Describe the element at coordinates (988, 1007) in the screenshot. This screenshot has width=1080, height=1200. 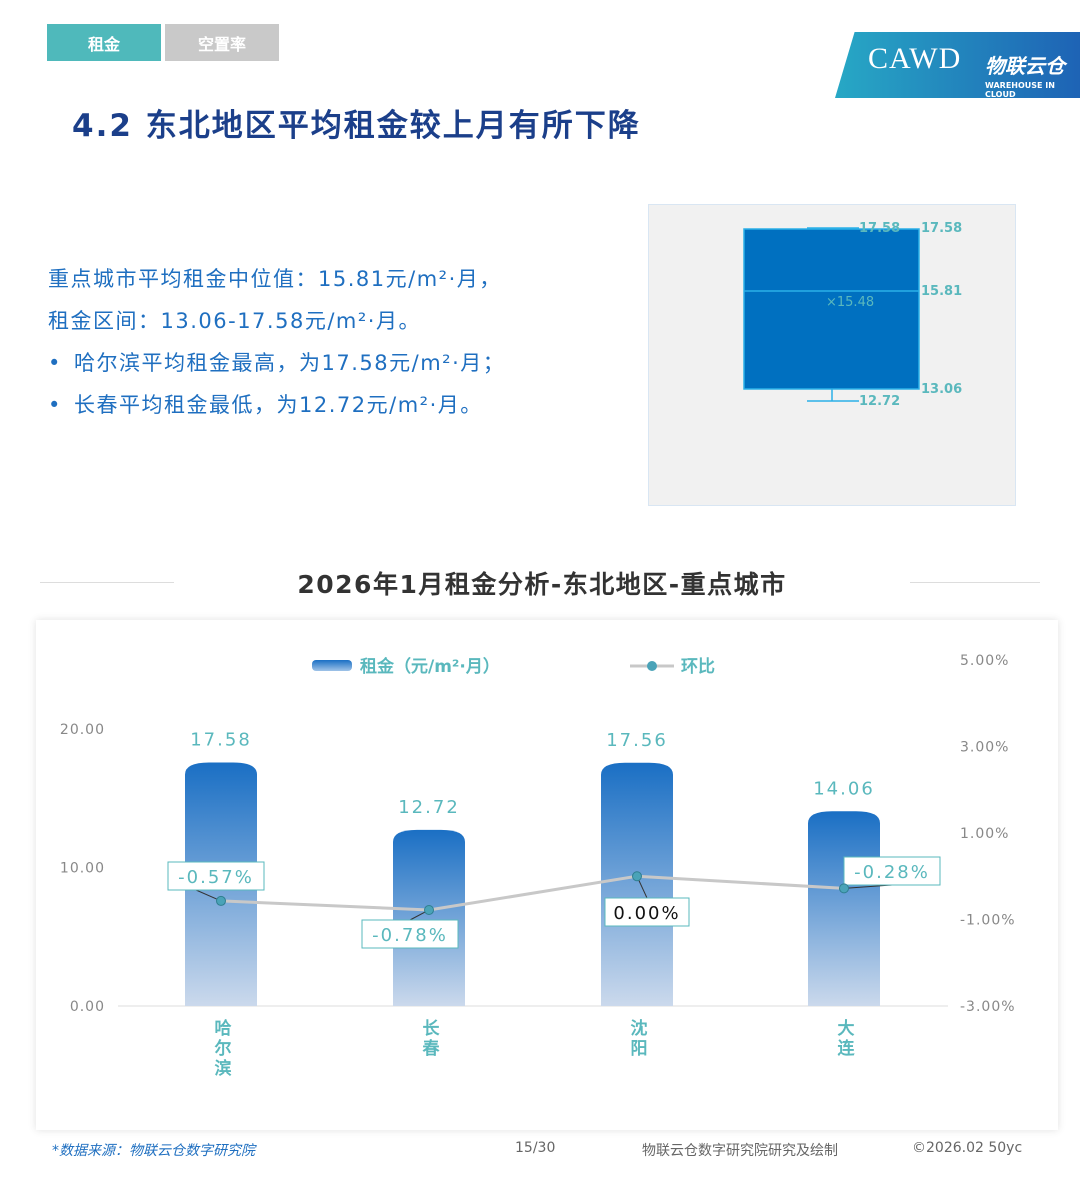
I see `y-right-tick: -3.00%` at that location.